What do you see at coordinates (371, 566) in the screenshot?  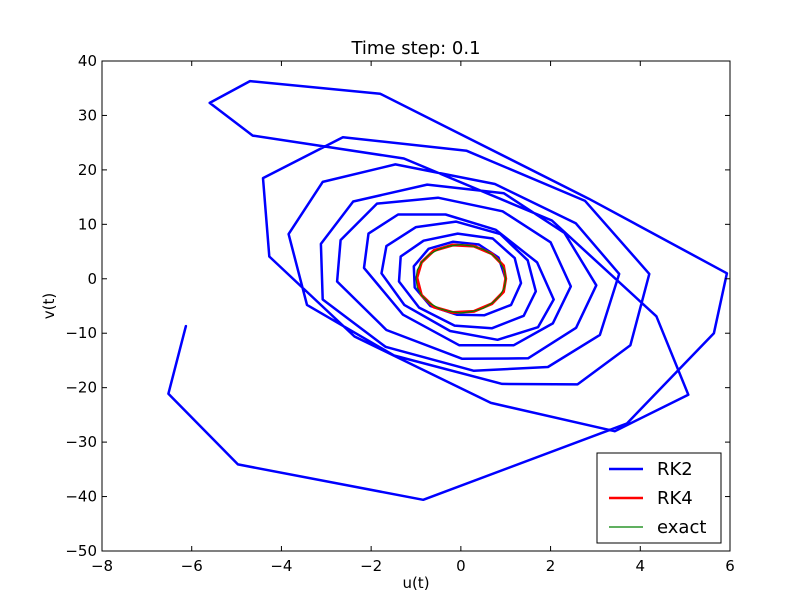 I see `x-tick-label: −2` at bounding box center [371, 566].